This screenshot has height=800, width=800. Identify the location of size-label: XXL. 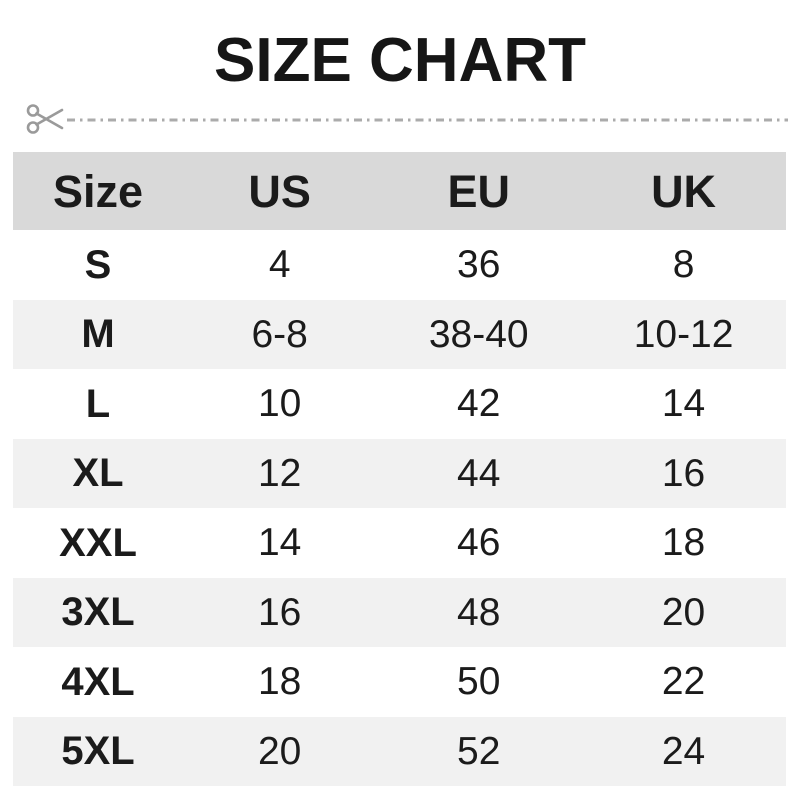
(98, 542).